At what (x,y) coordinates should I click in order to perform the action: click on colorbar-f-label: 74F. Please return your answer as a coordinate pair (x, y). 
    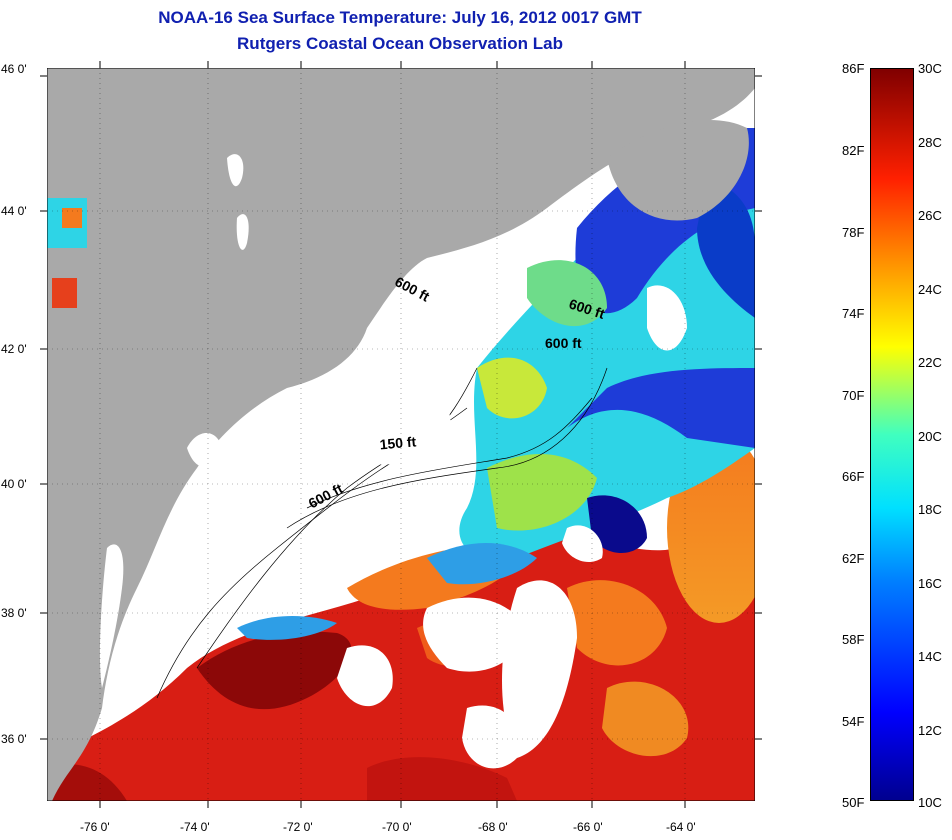
    Looking at the image, I should click on (853, 313).